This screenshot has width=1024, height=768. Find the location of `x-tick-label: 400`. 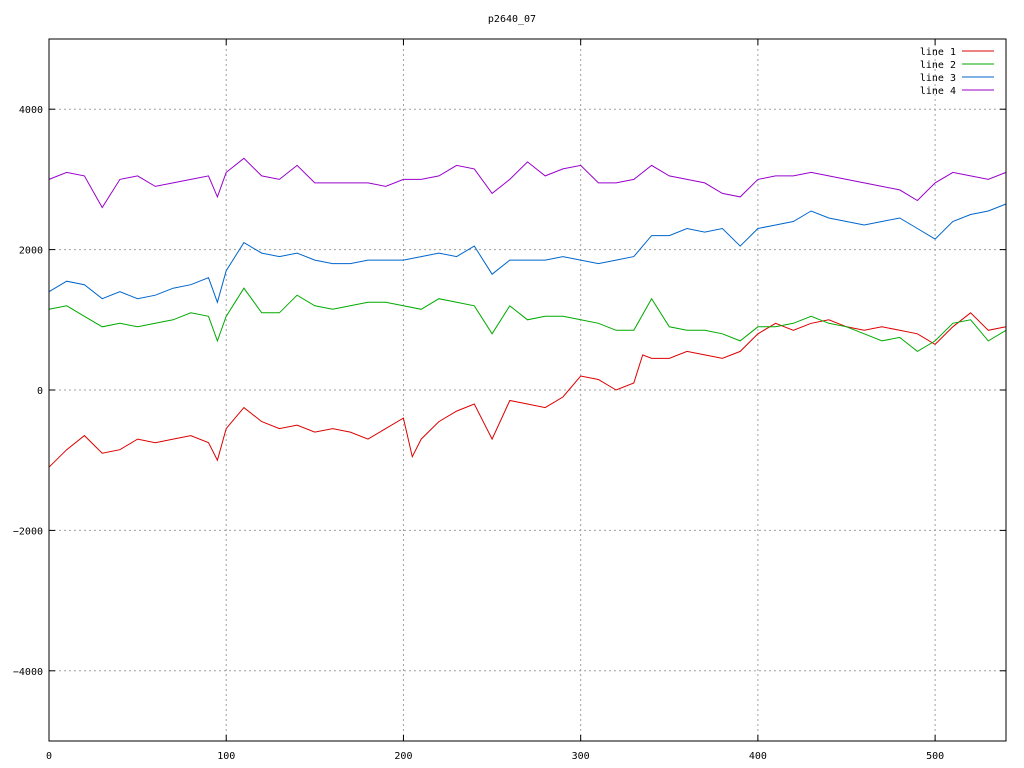

x-tick-label: 400 is located at coordinates (758, 756).